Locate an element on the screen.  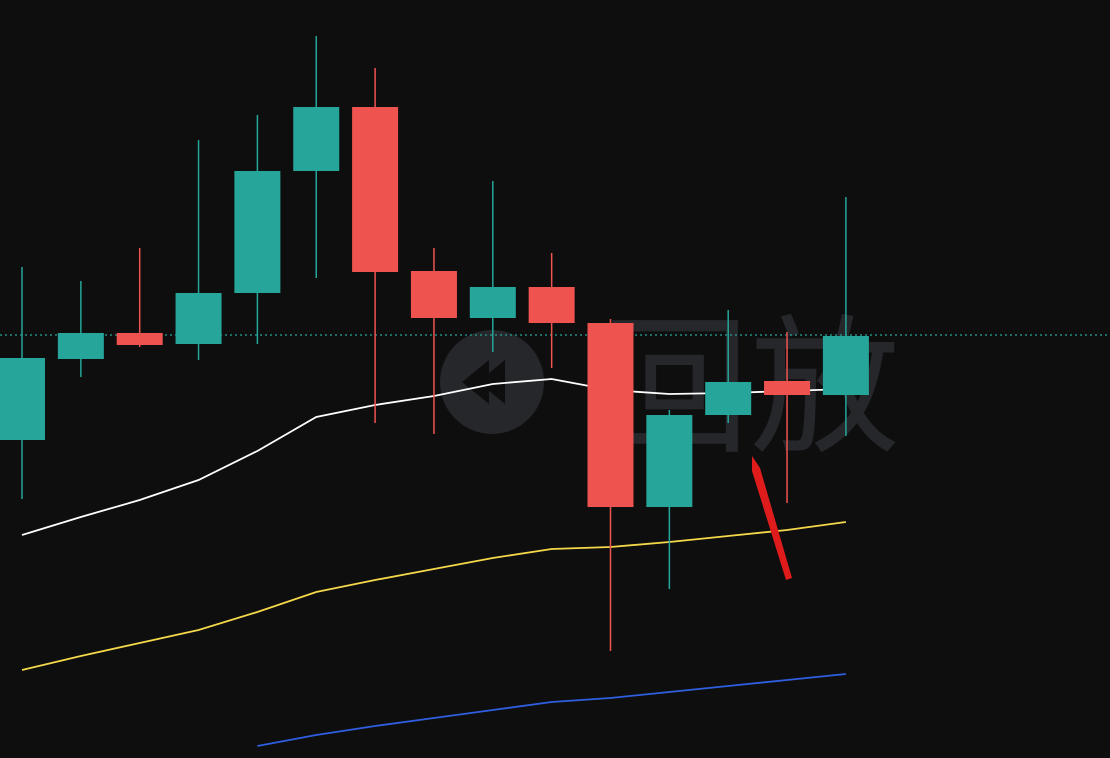
watermark-icon-arrows is located at coordinates (483, 382).